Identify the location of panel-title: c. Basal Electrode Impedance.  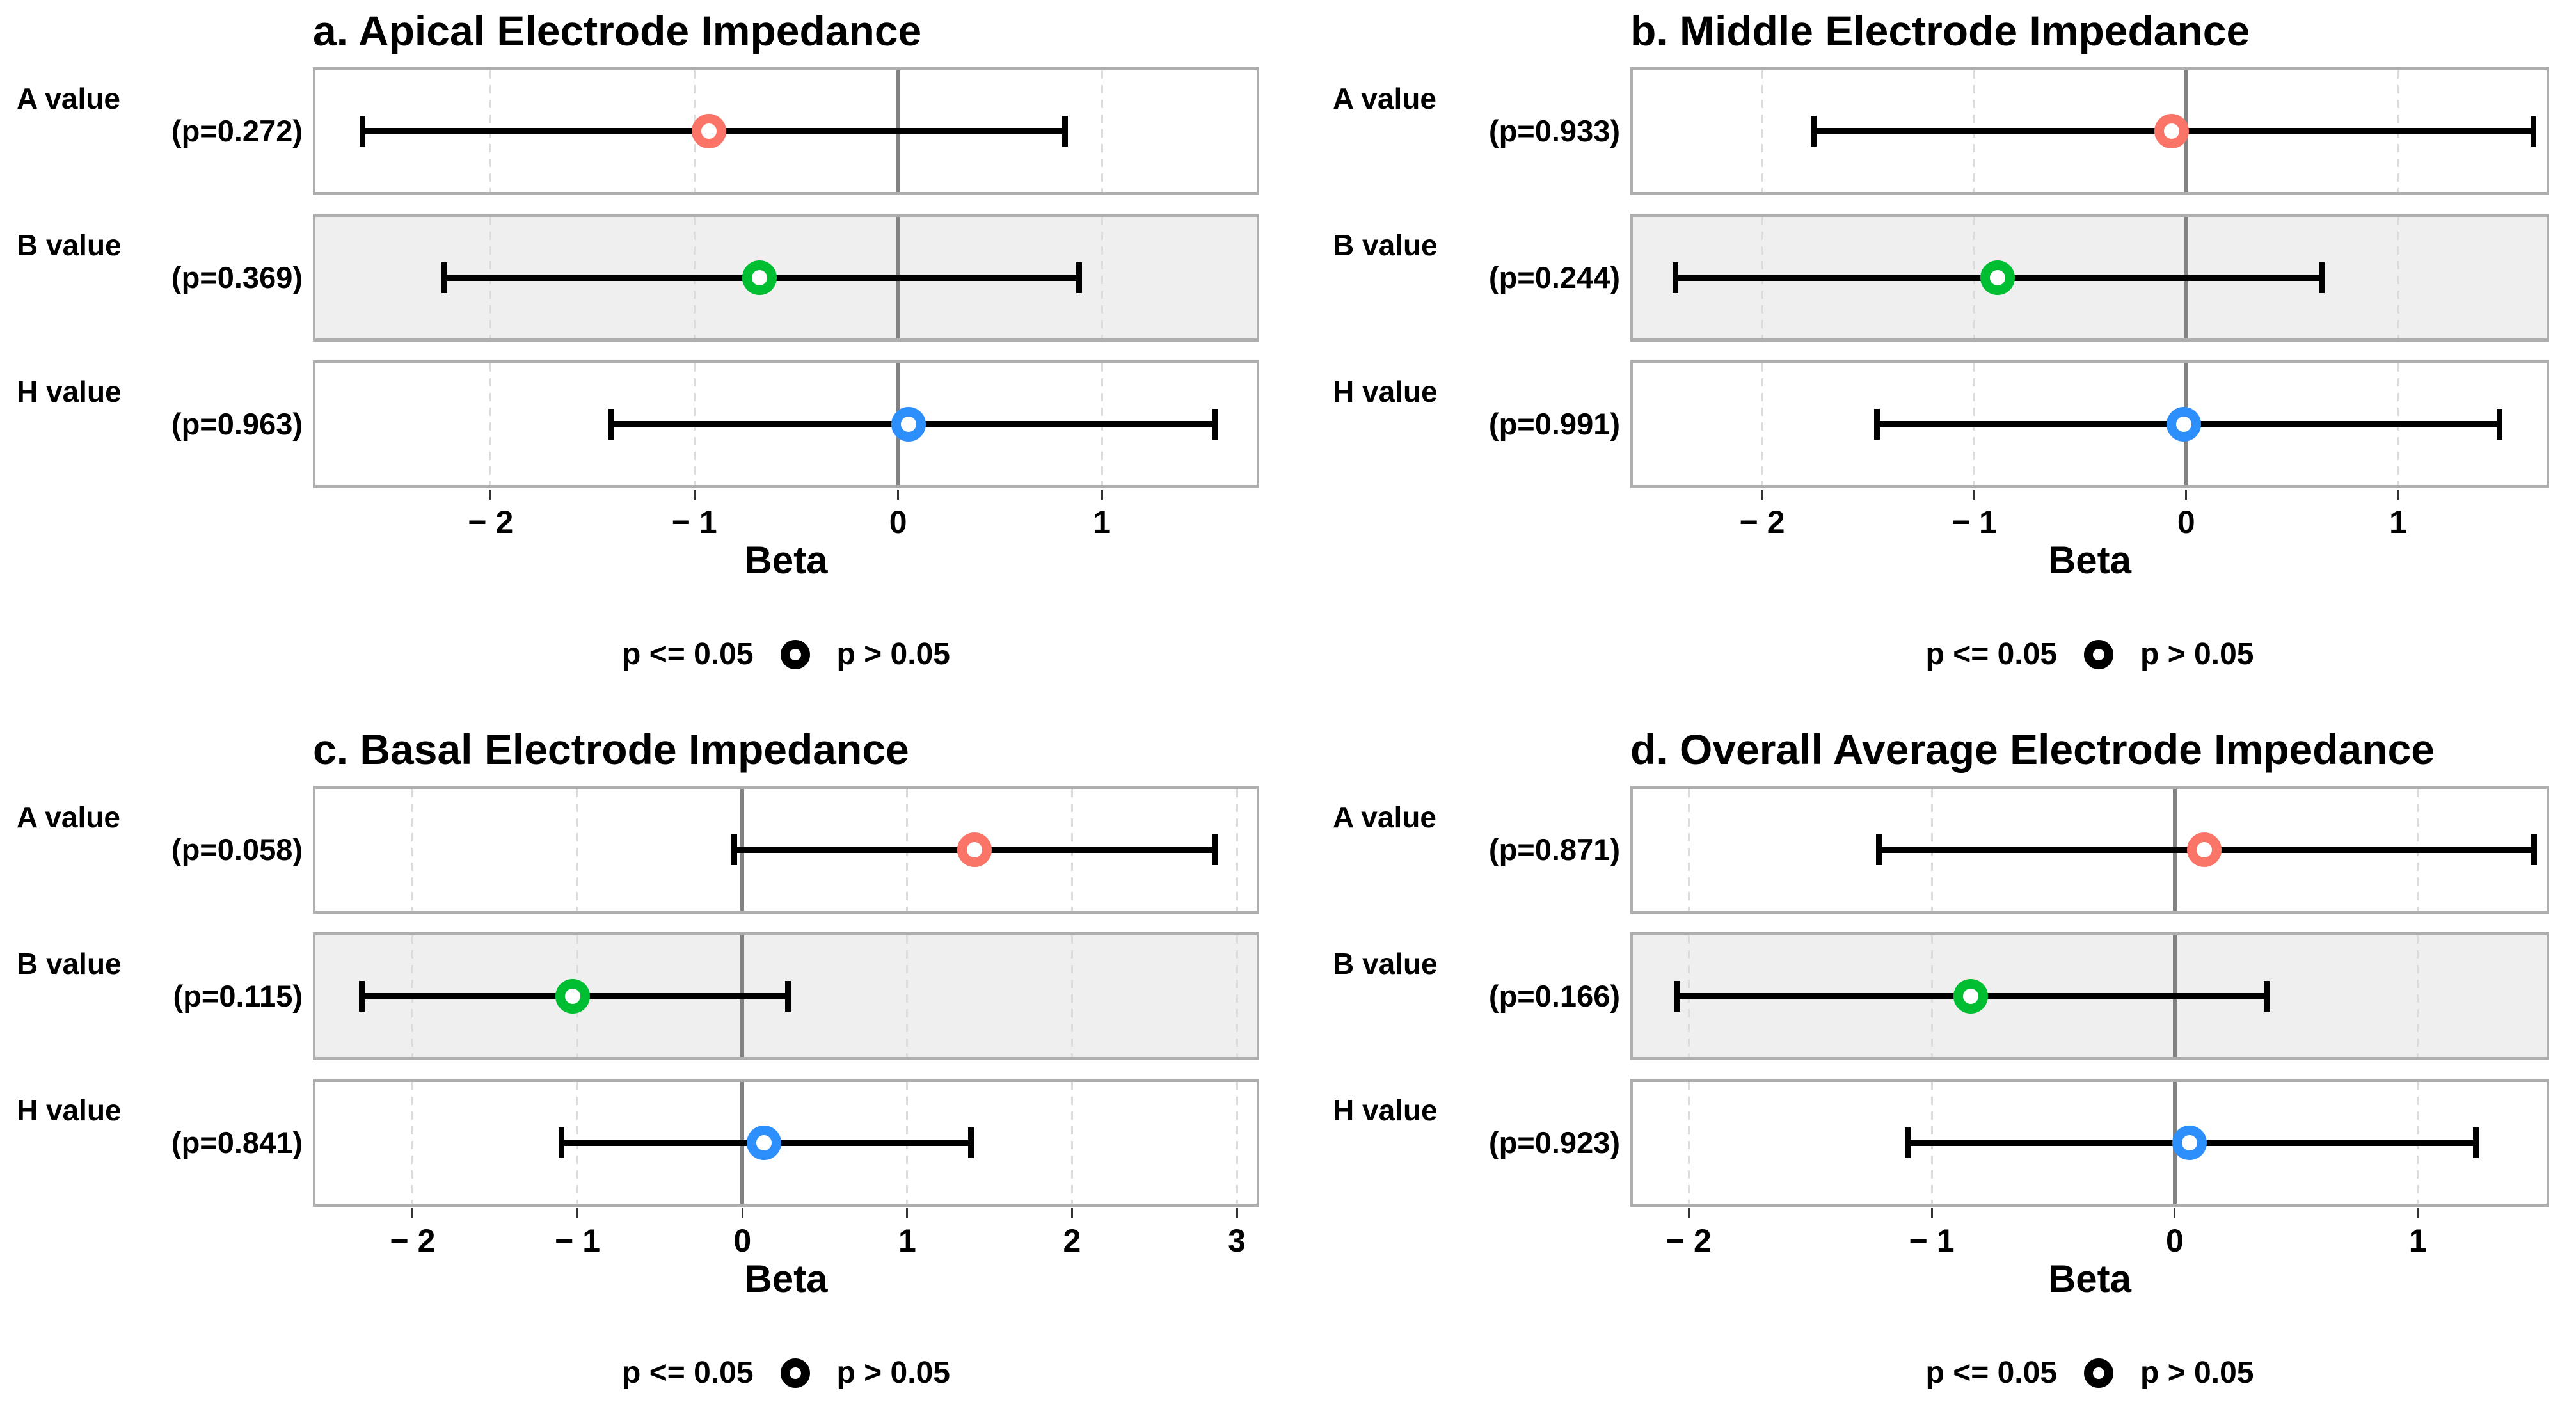
(611, 749).